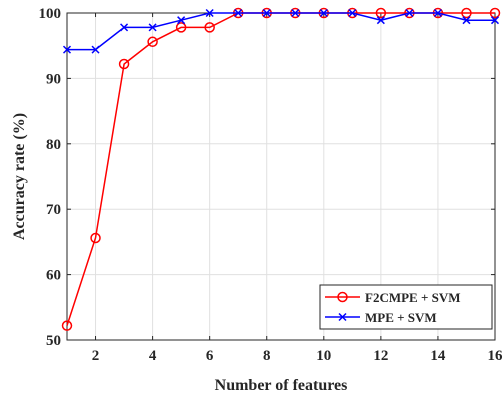  I want to click on x-tick-label: 12, so click(380, 356).